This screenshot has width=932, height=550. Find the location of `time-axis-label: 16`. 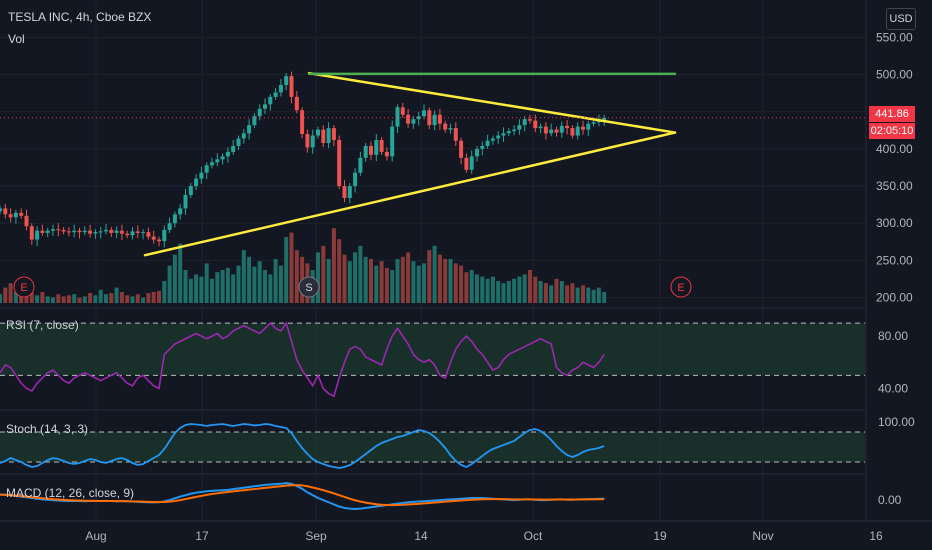

time-axis-label: 16 is located at coordinates (876, 536).